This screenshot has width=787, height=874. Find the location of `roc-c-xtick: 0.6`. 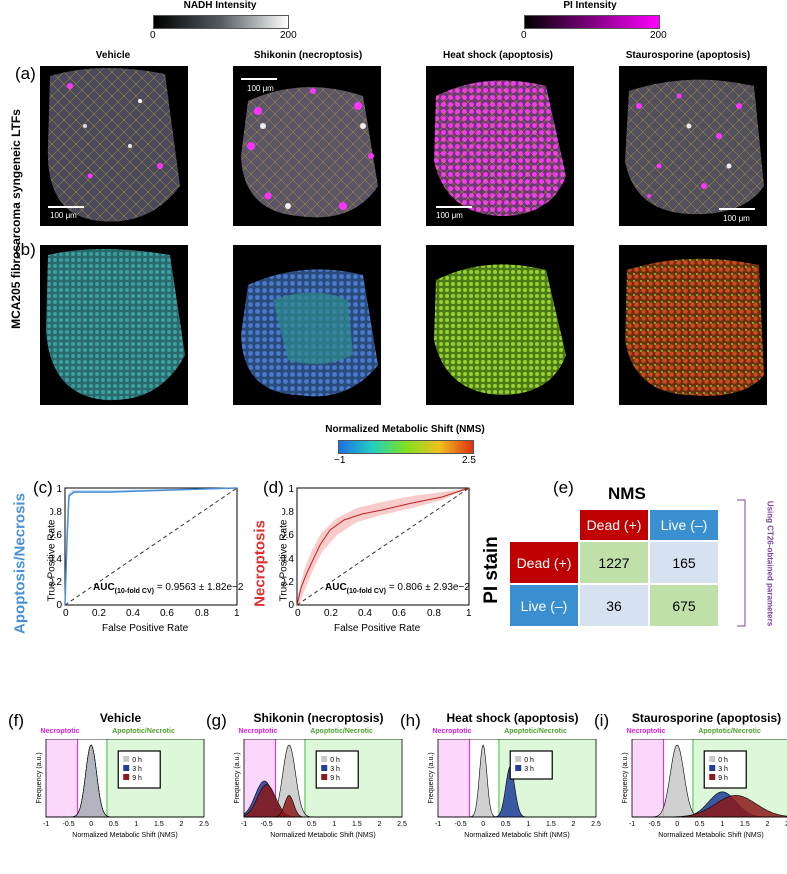

roc-c-xtick: 0.6 is located at coordinates (167, 613).